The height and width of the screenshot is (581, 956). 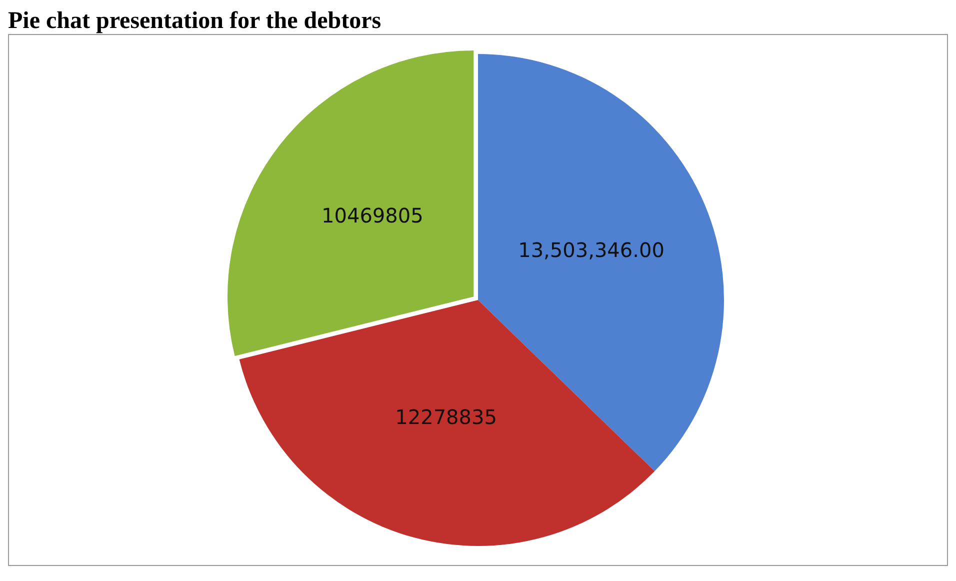 What do you see at coordinates (195, 21) in the screenshot?
I see `chart-title: Pie chat presentation for the debtors` at bounding box center [195, 21].